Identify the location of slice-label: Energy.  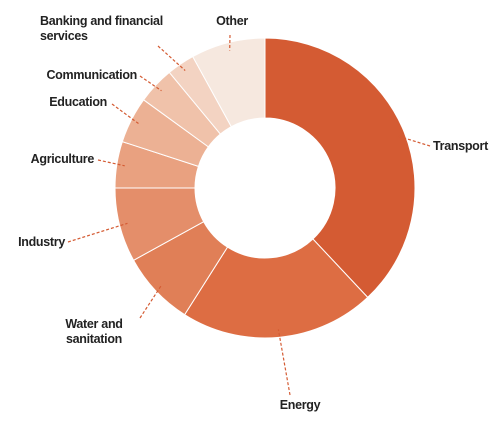
(300, 405).